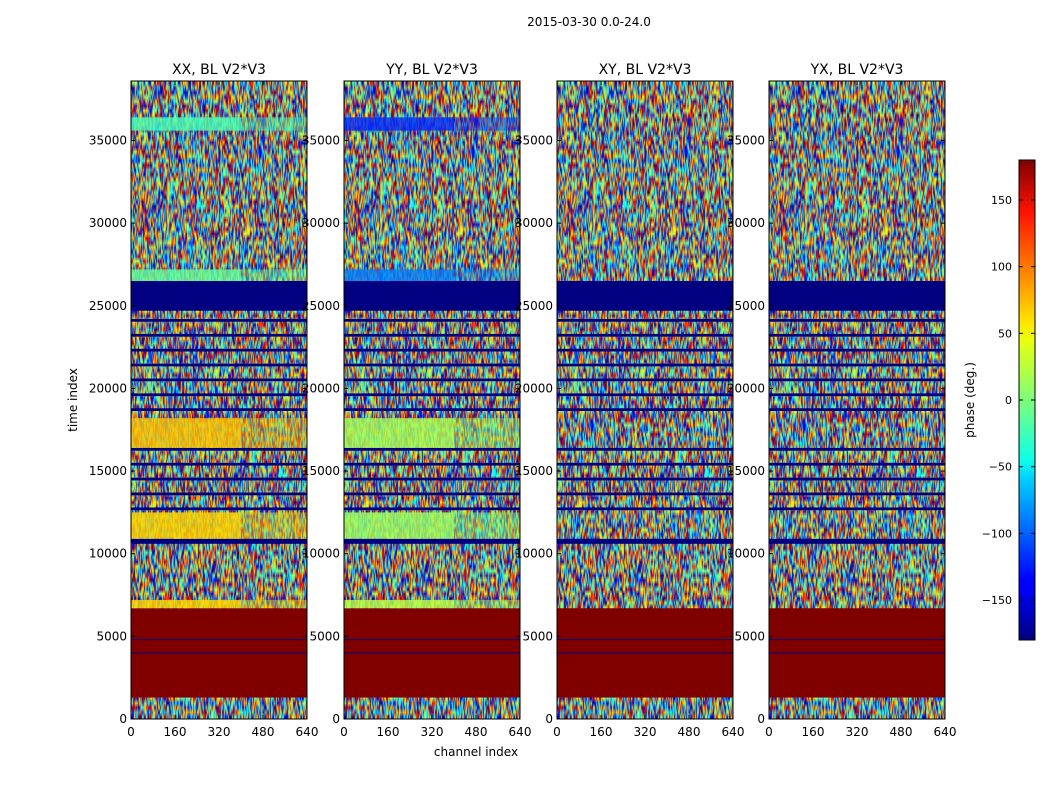 This screenshot has width=1050, height=804. Describe the element at coordinates (857, 70) in the screenshot. I see `panel-title: YX, BL V2*V3` at that location.